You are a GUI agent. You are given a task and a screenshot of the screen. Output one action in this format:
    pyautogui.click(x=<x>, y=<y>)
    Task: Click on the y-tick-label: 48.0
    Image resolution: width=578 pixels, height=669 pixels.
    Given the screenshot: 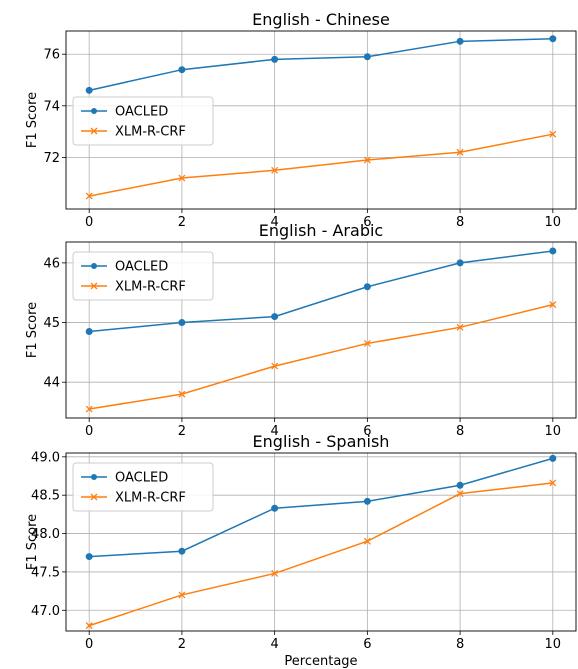 What is the action you would take?
    pyautogui.click(x=45, y=534)
    